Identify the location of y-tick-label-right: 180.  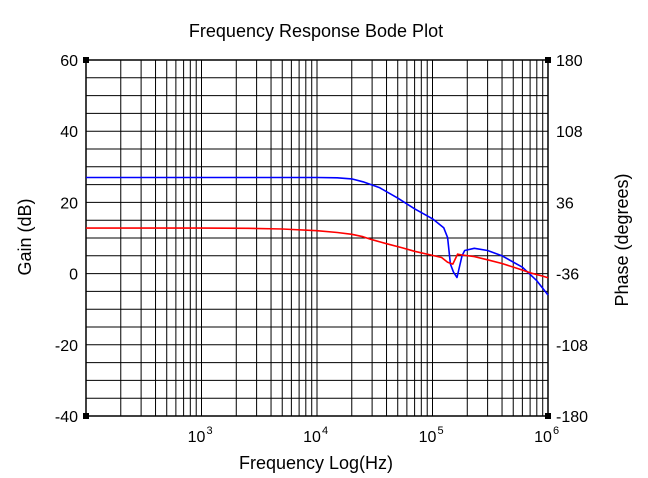
(569, 61).